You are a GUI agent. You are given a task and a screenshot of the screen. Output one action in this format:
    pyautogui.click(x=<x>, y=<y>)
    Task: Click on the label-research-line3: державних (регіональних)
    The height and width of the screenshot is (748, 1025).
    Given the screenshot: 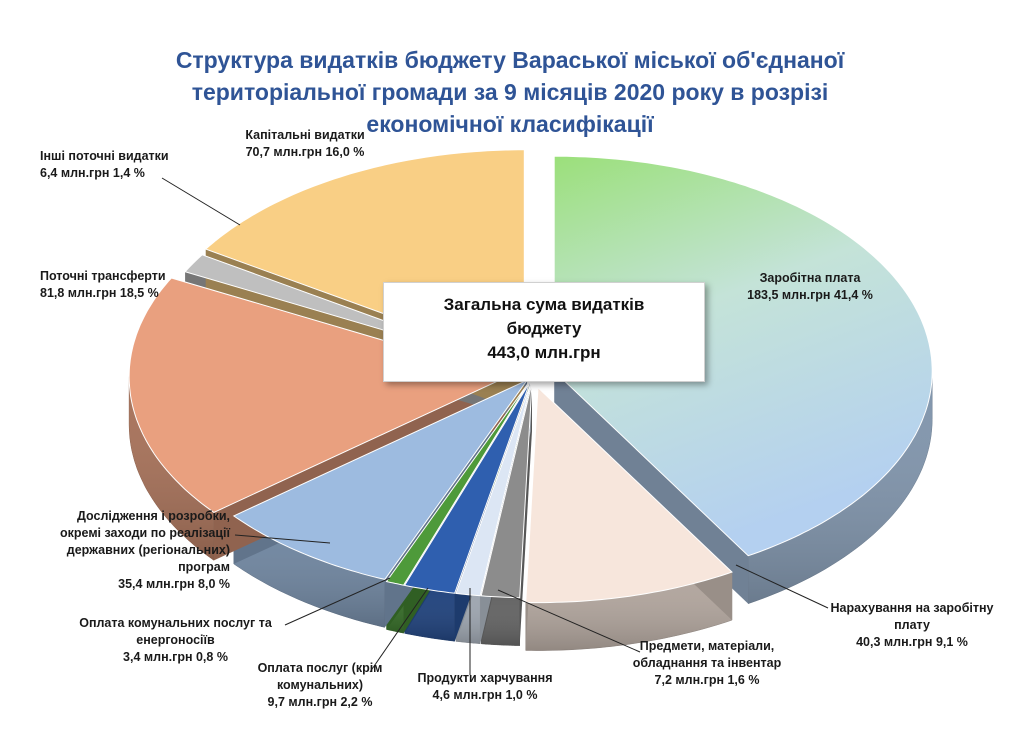 What is the action you would take?
    pyautogui.click(x=148, y=550)
    